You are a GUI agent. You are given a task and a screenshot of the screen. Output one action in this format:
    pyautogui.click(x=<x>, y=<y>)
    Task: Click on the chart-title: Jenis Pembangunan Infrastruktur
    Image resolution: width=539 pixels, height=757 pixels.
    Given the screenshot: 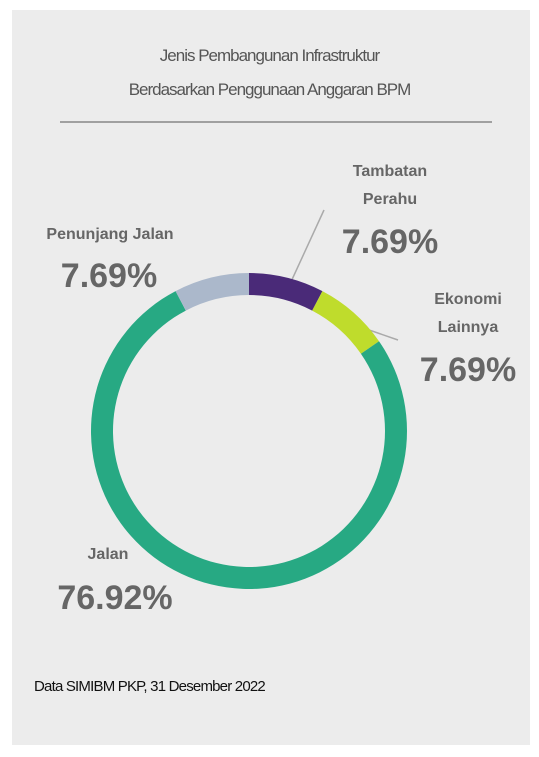 What is the action you would take?
    pyautogui.click(x=269, y=55)
    